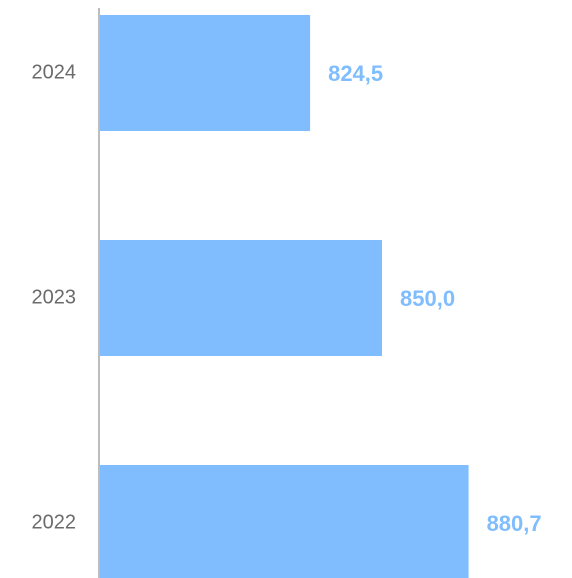 The image size is (572, 578). What do you see at coordinates (514, 523) in the screenshot?
I see `value-label: 880,7` at bounding box center [514, 523].